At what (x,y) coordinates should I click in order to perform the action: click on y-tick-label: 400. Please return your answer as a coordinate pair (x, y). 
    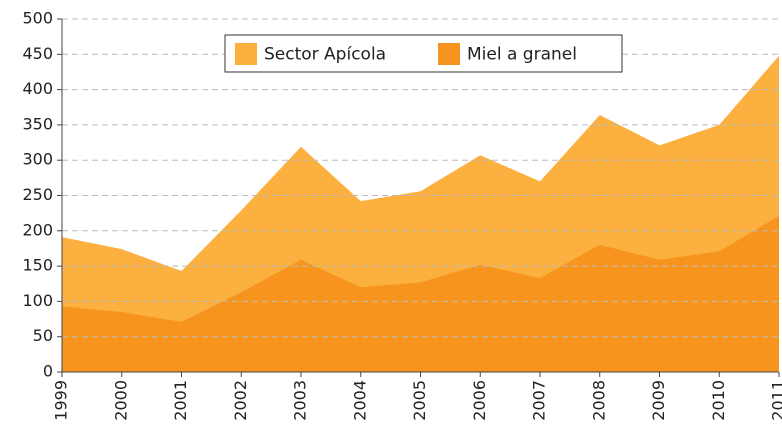
    Looking at the image, I should click on (37, 88).